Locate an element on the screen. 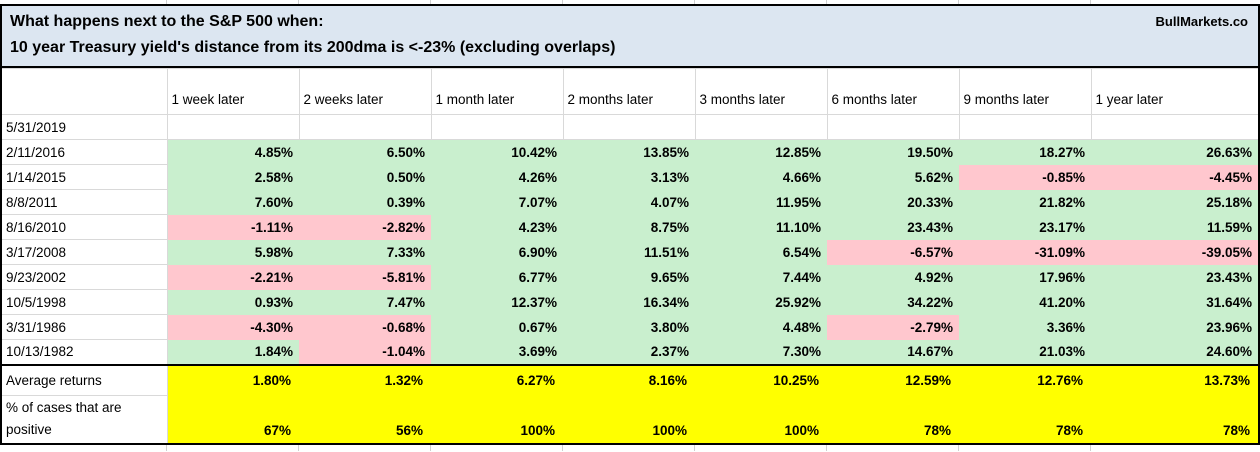  return-cell: 4.07% is located at coordinates (629, 202).